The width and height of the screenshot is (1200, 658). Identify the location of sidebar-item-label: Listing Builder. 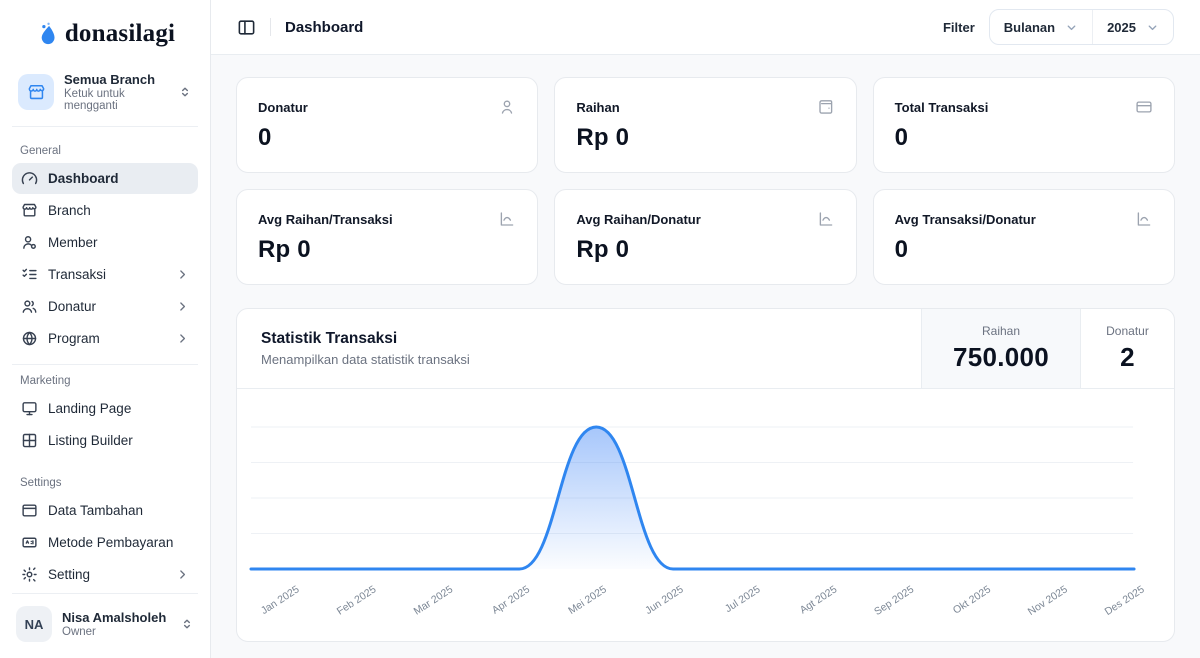
(90, 440).